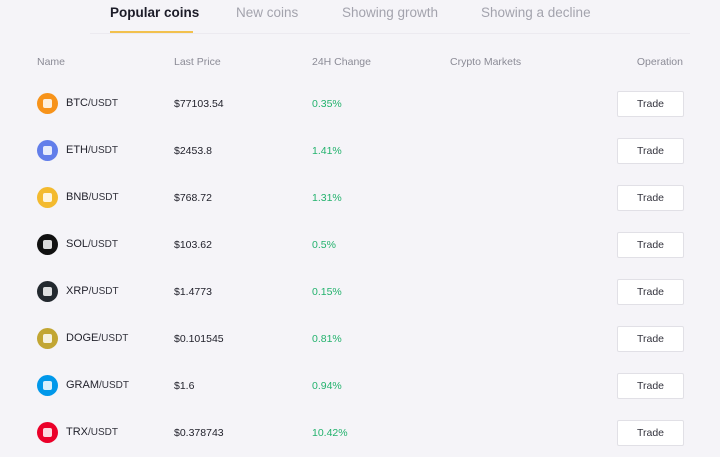 The height and width of the screenshot is (457, 720). What do you see at coordinates (51, 62) in the screenshot?
I see `column-header: Name` at bounding box center [51, 62].